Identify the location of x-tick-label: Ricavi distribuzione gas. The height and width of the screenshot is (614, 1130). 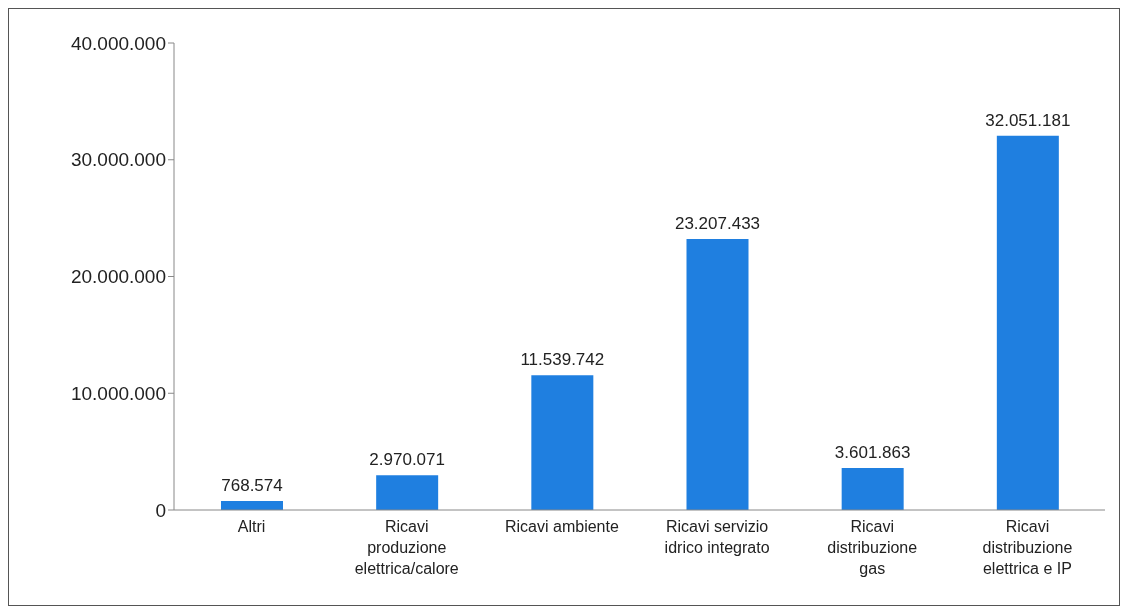
(872, 547).